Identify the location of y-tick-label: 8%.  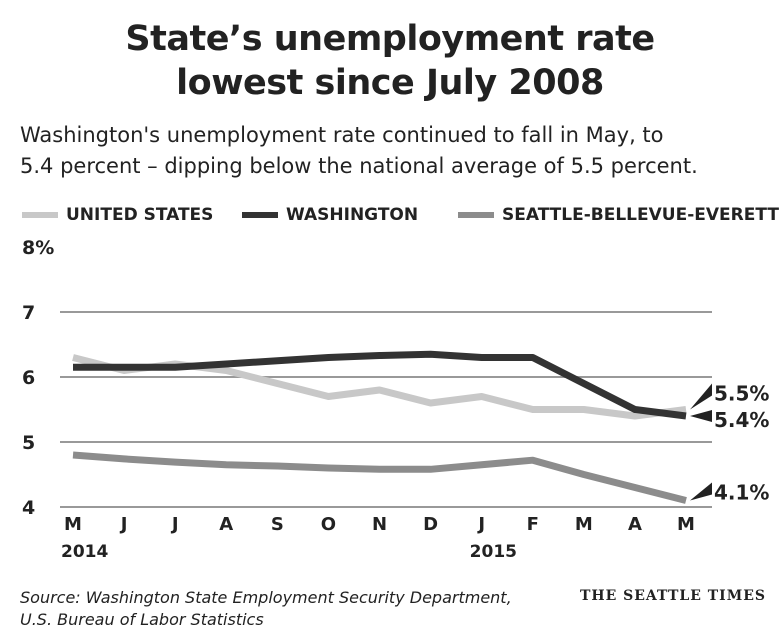
(38, 248).